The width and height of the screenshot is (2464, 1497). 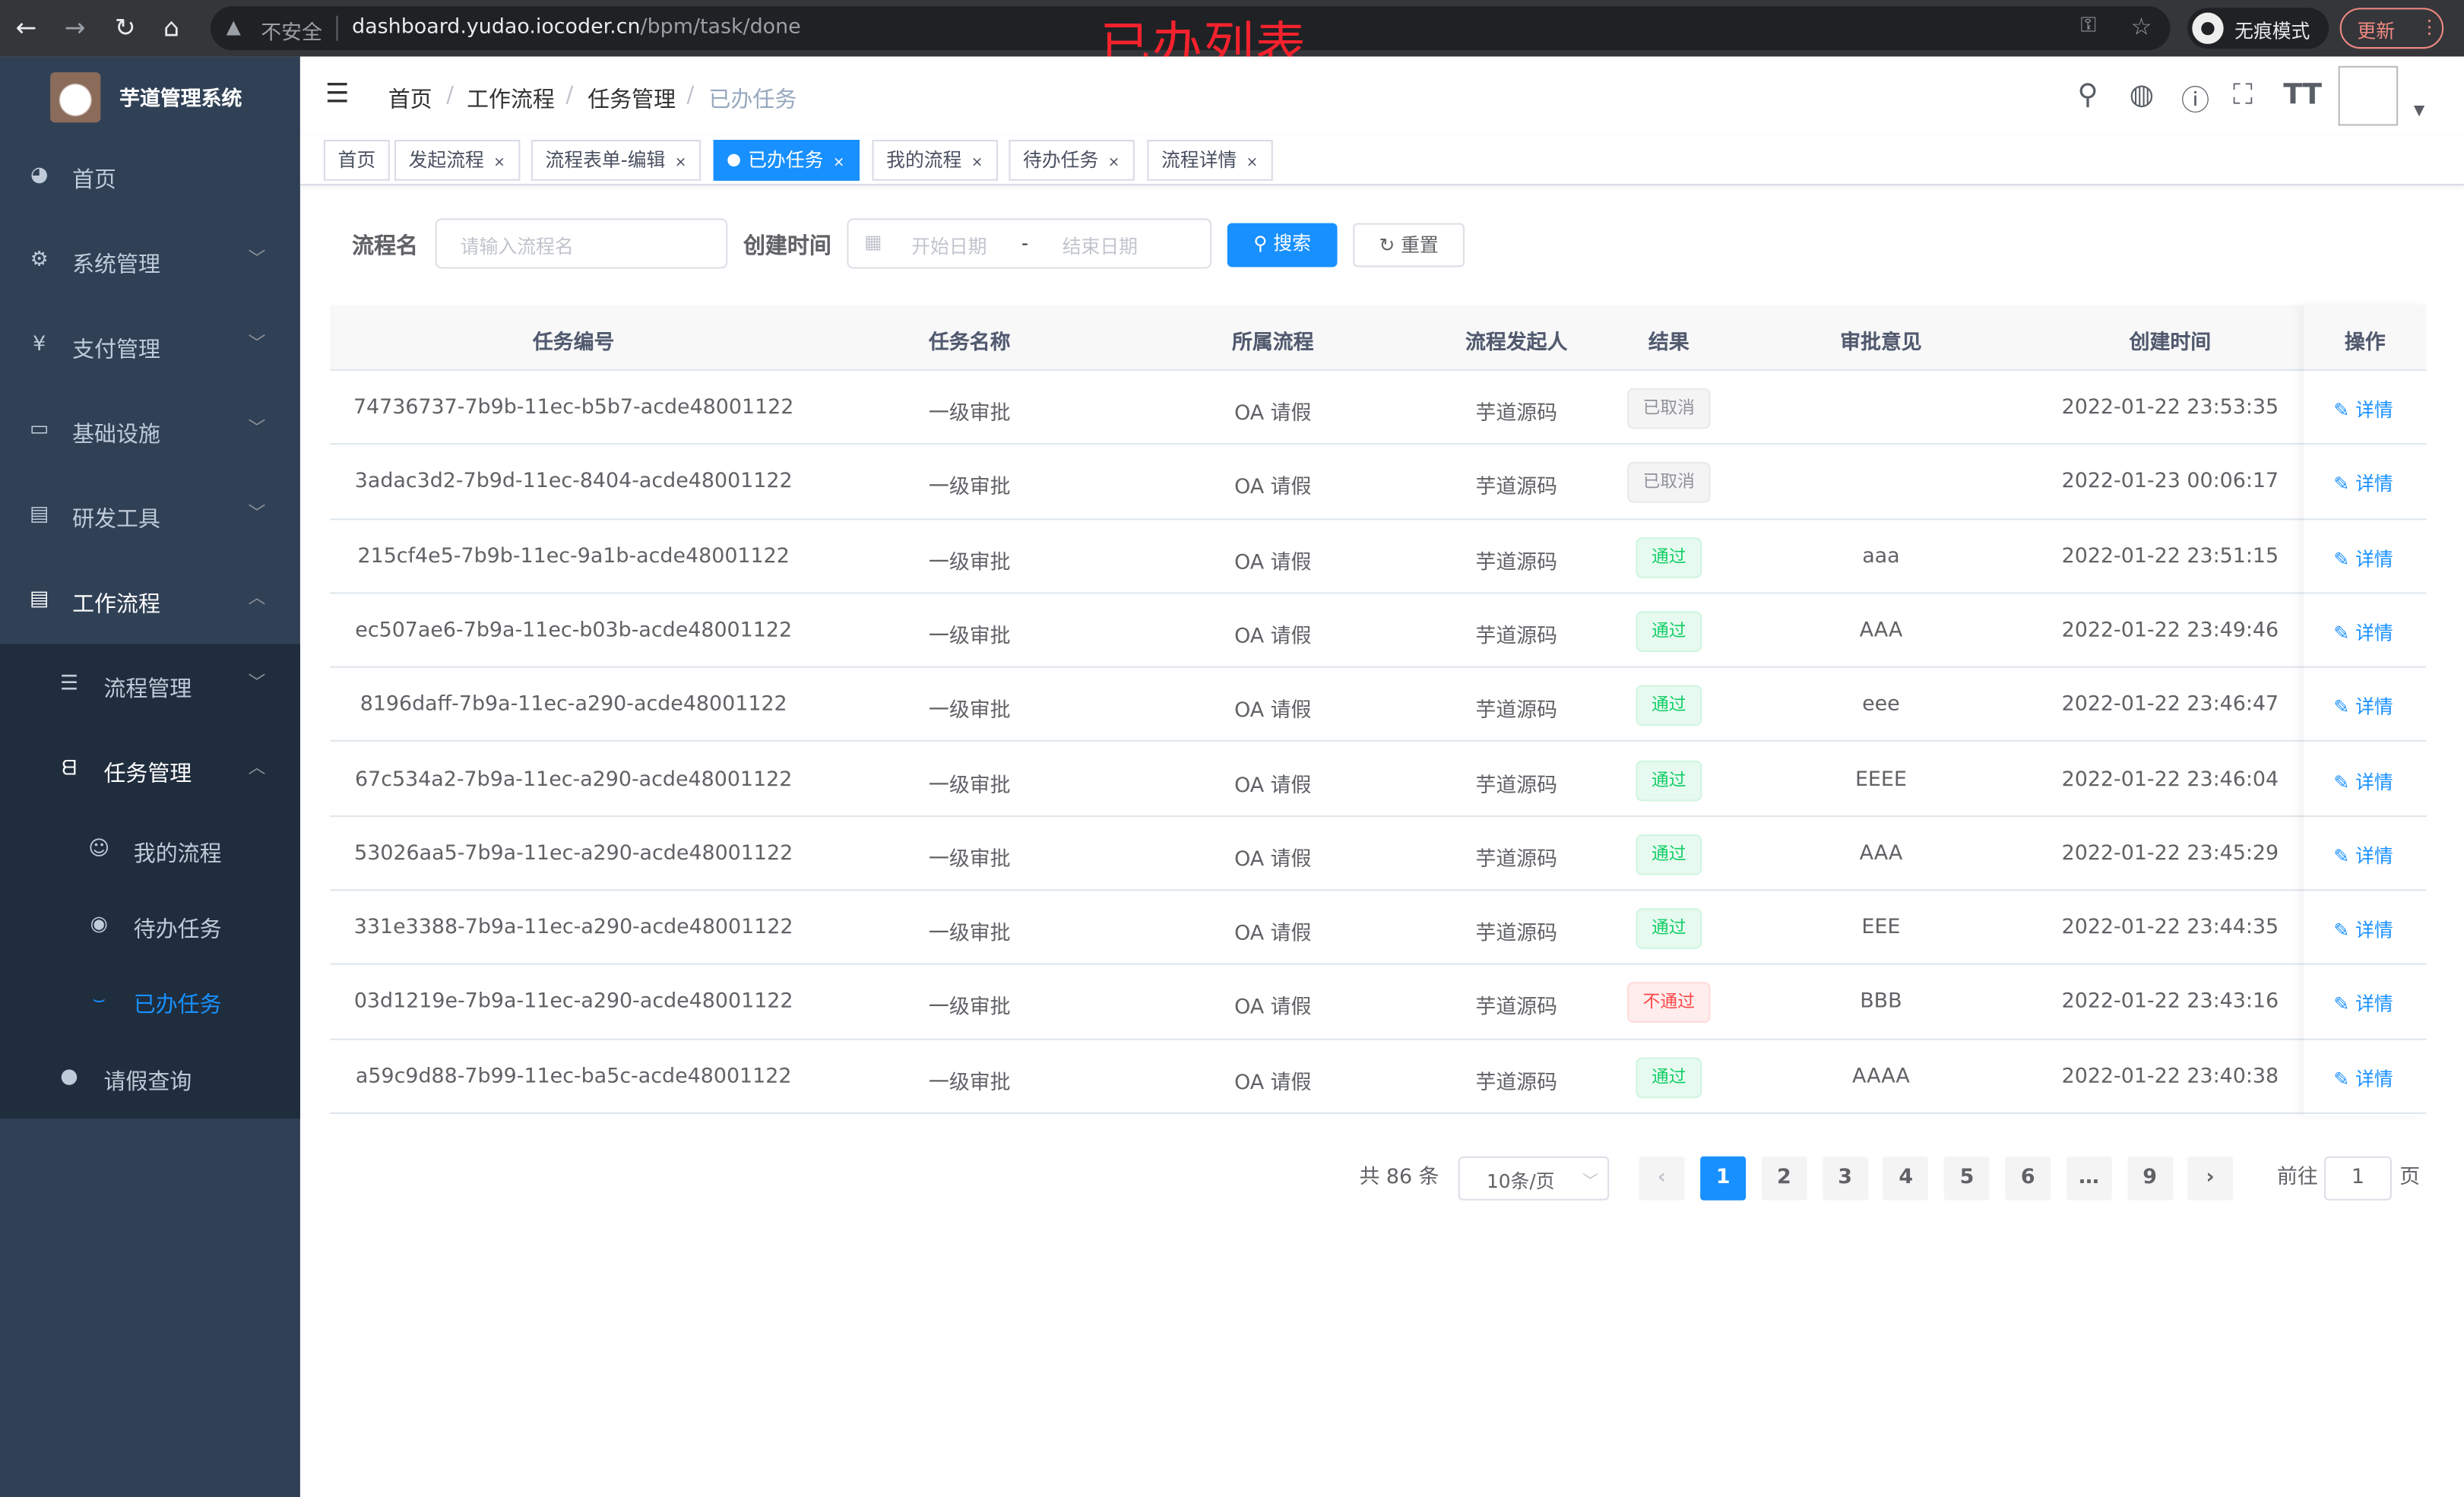 What do you see at coordinates (150, 347) in the screenshot?
I see `sidebar-item-pay: ¥ 支付管理 ﹀` at bounding box center [150, 347].